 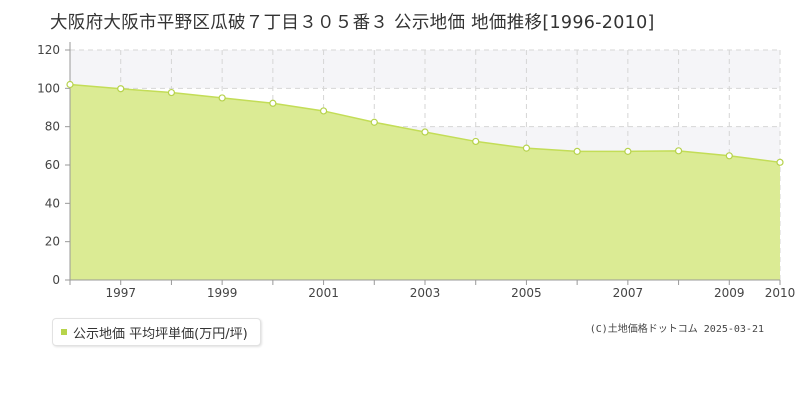 I want to click on x-tick-label: 1999, so click(x=222, y=293).